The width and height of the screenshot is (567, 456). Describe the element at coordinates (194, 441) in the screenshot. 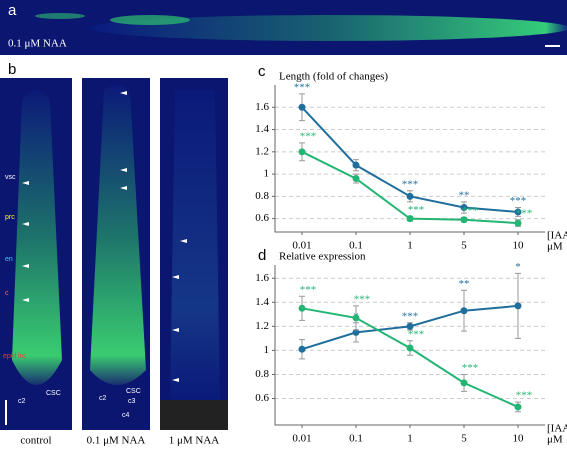

I see `caption: 1 μM NAA` at that location.